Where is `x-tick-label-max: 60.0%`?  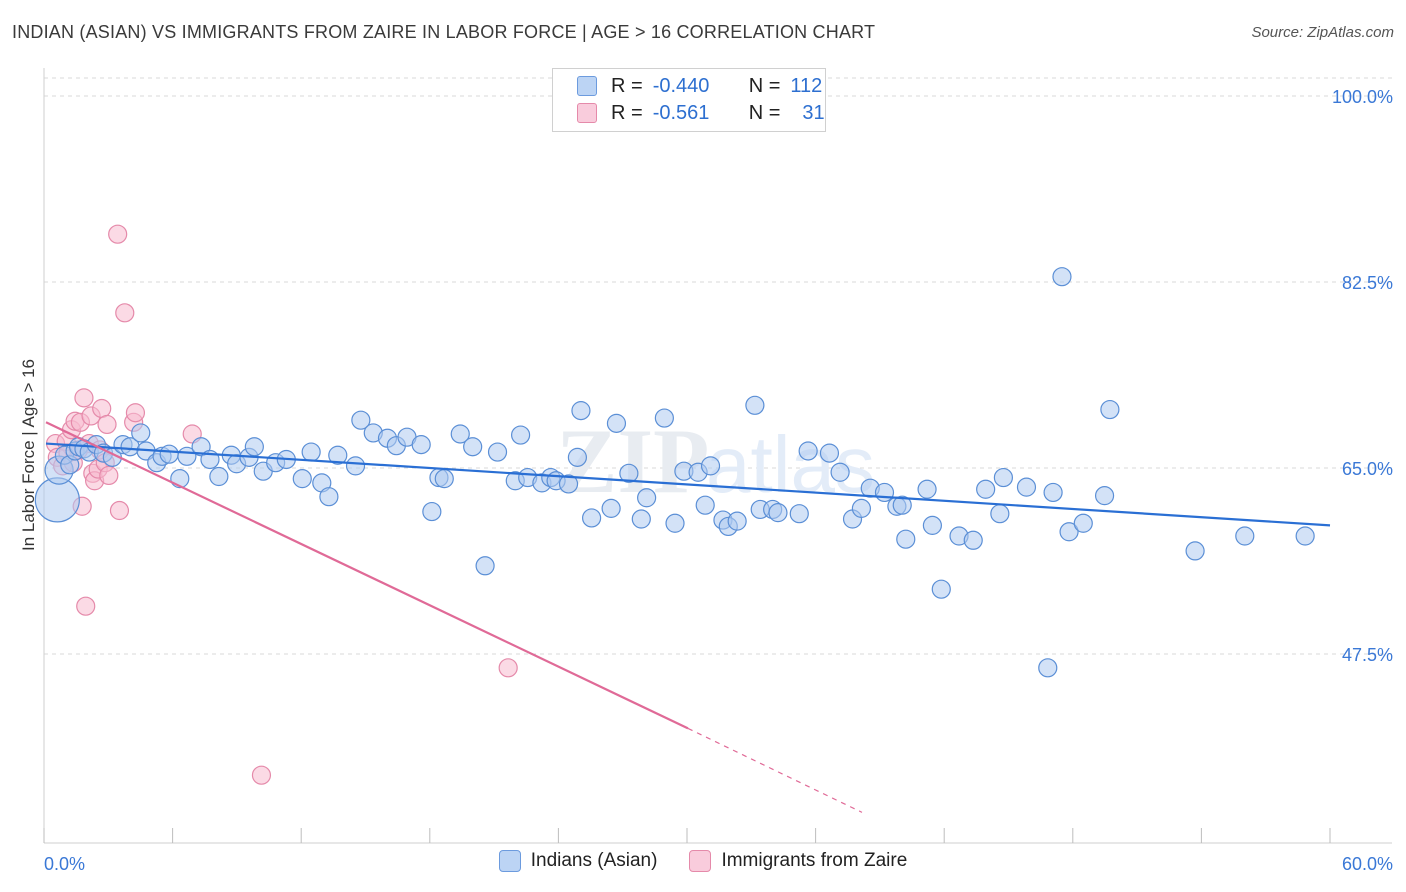
x-tick-label-max: 60.0% is located at coordinates (1367, 864).